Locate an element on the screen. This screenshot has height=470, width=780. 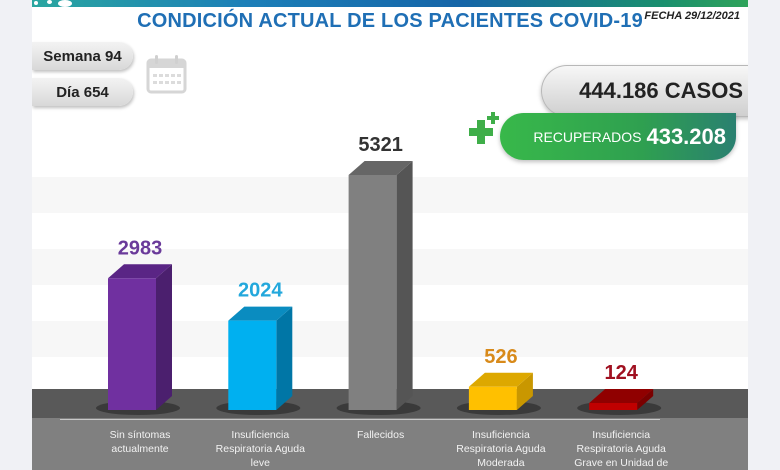
category-label-line: Sin síntomas is located at coordinates (140, 435).